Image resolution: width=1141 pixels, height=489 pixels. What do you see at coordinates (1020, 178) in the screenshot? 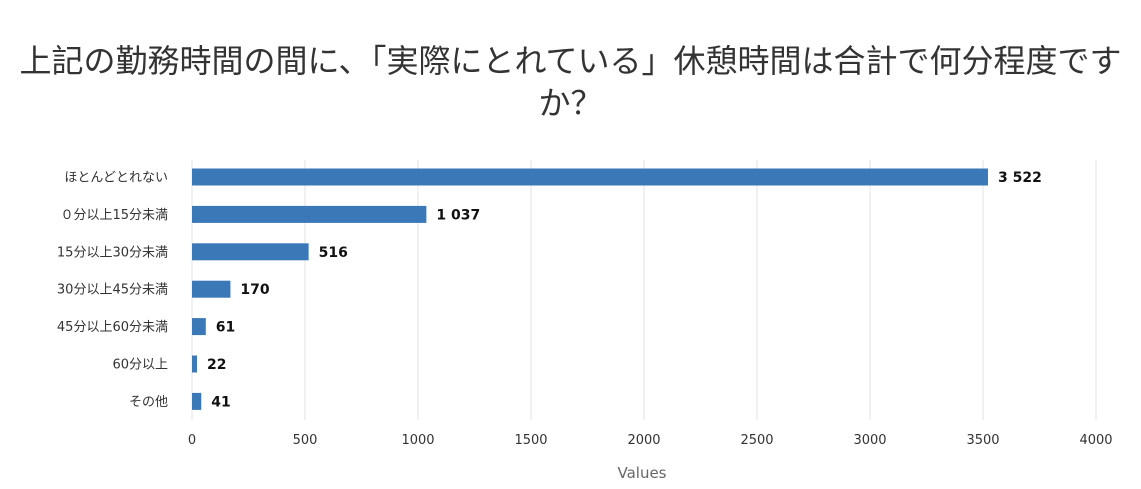
I see `data-label: 3 522` at bounding box center [1020, 178].